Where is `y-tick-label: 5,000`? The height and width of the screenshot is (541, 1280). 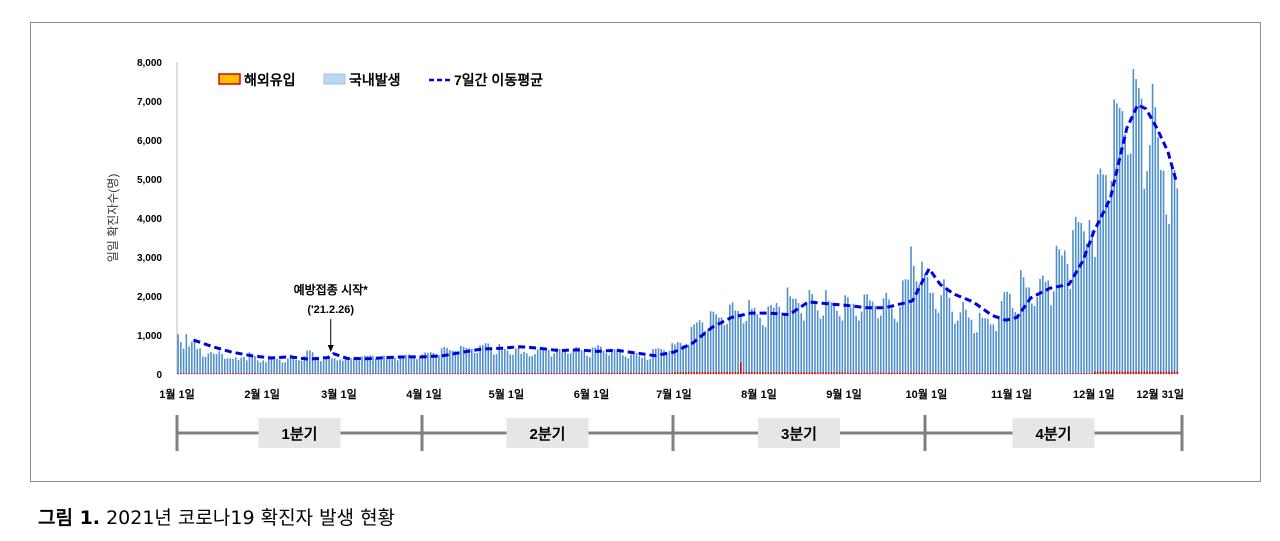
y-tick-label: 5,000 is located at coordinates (149, 180).